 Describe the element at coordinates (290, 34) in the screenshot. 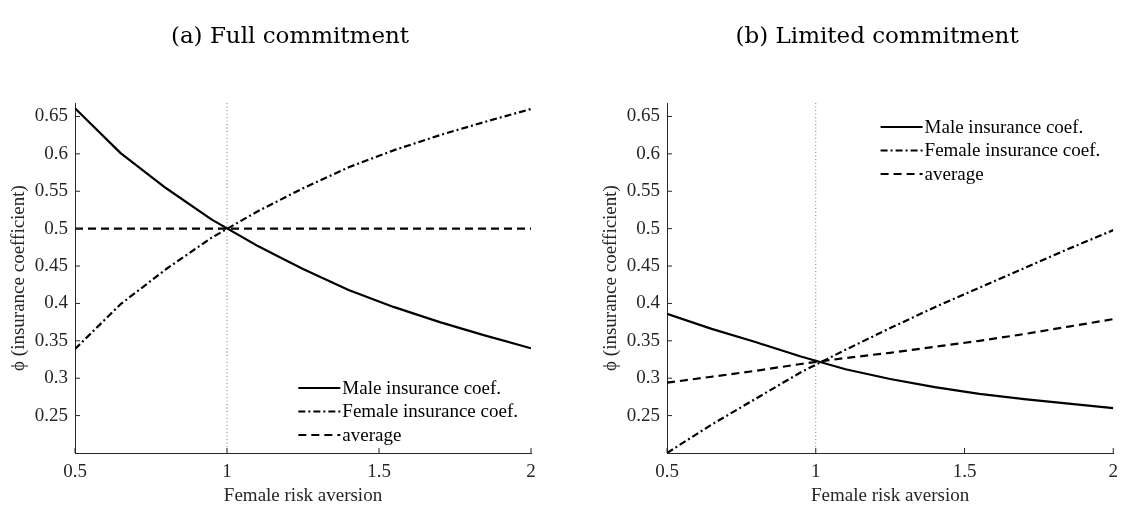

I see `chart-title: (a) Full commitment` at that location.